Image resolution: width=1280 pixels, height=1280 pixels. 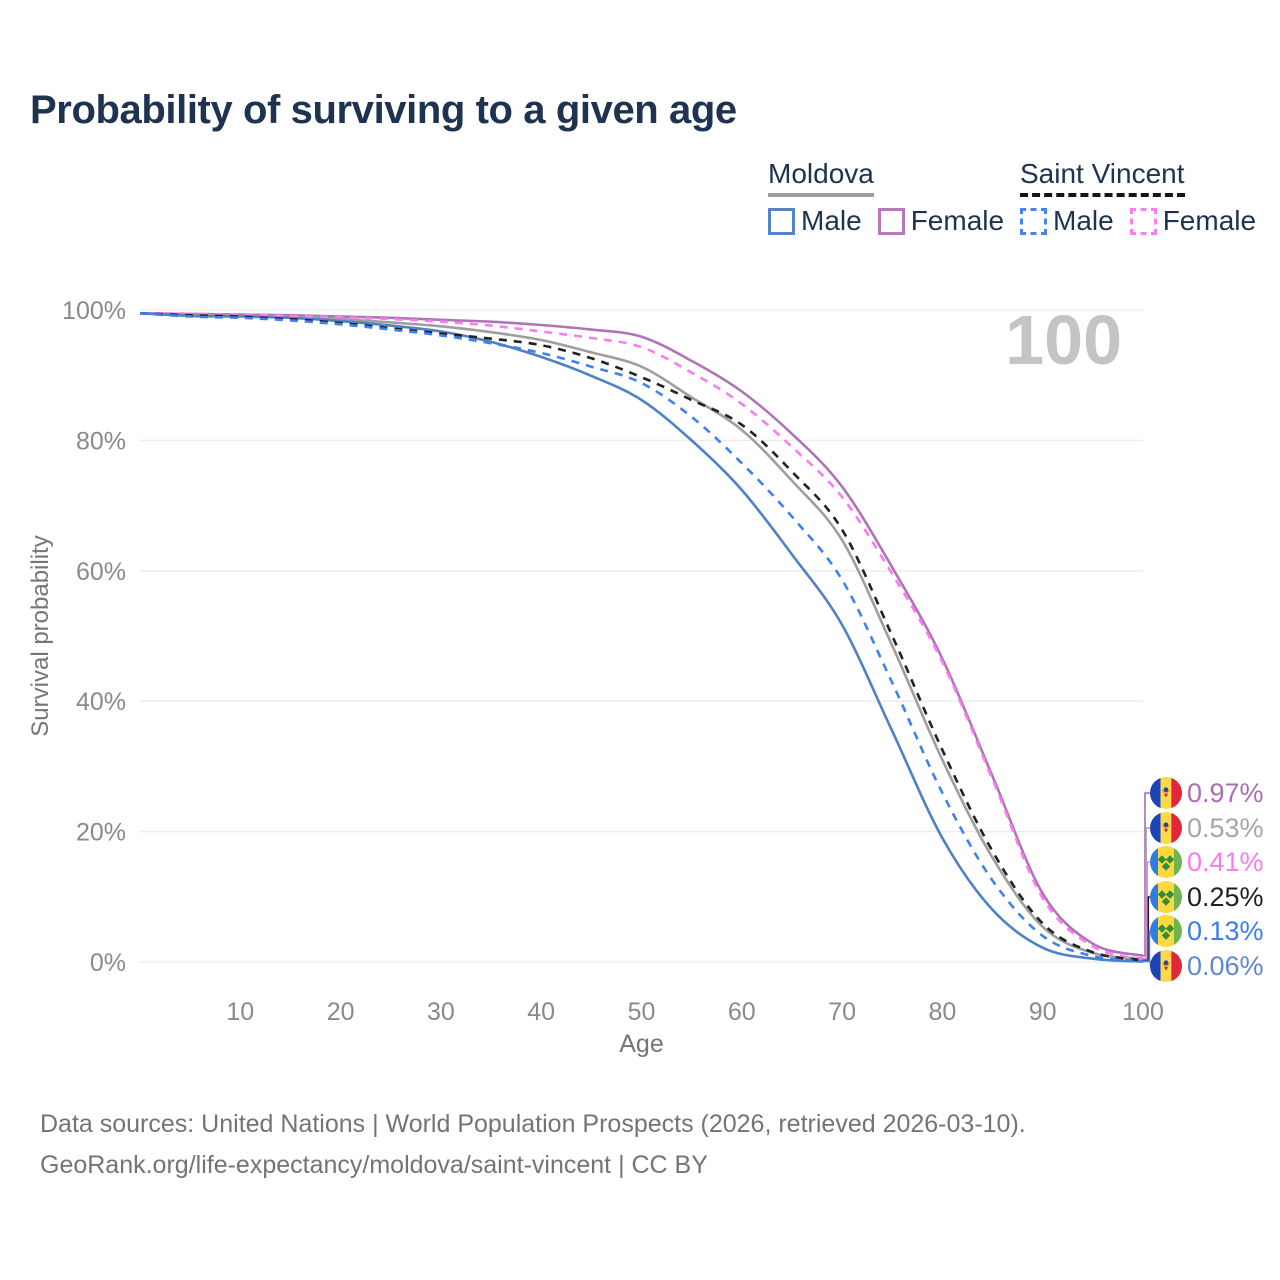 What do you see at coordinates (1146, 911) in the screenshot?
I see `leader-line-saint-vincent-female` at bounding box center [1146, 911].